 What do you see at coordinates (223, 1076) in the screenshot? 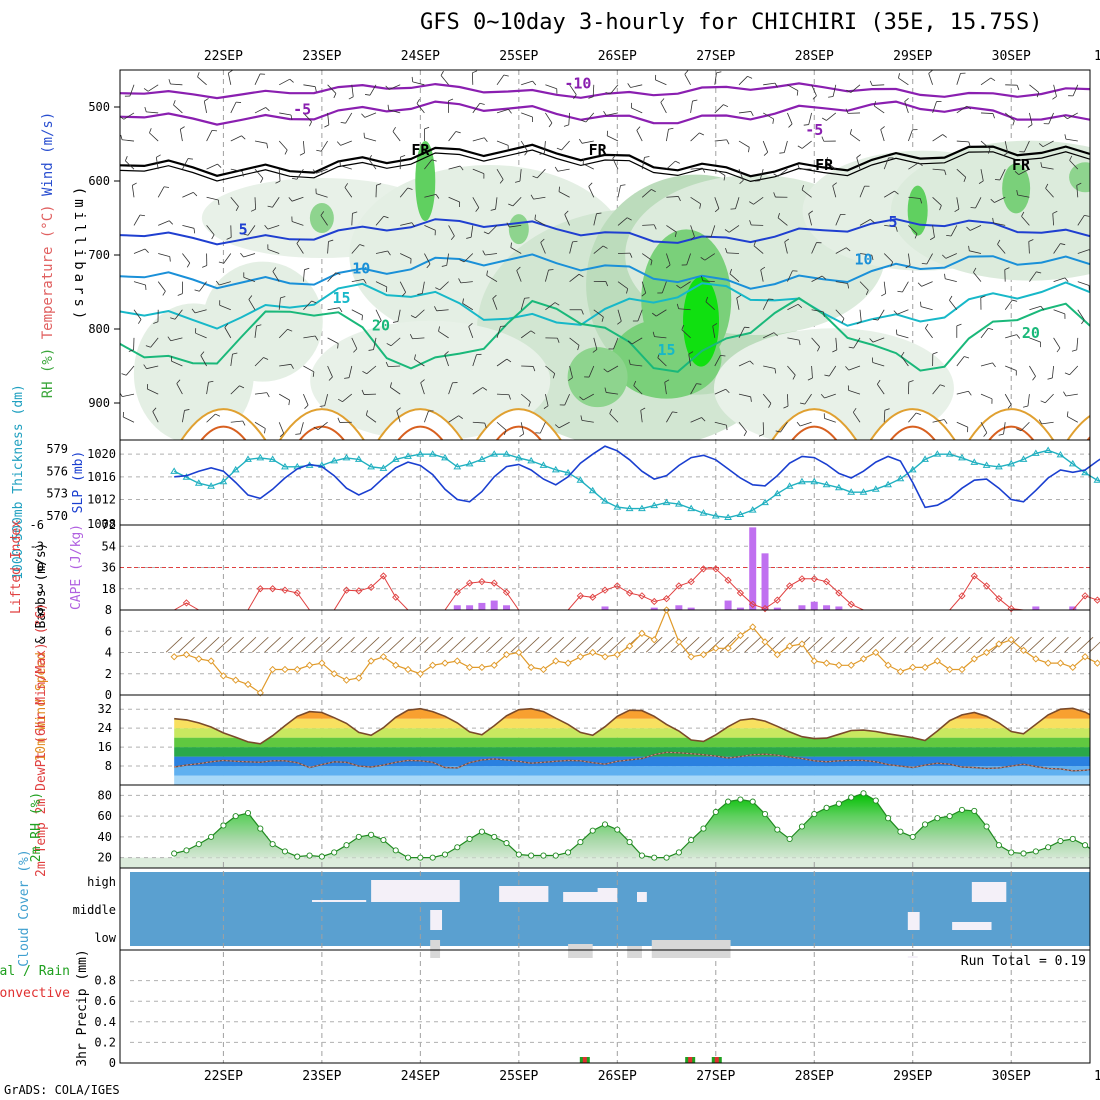
I see `date-label-bottom: 22SEP` at bounding box center [223, 1076].